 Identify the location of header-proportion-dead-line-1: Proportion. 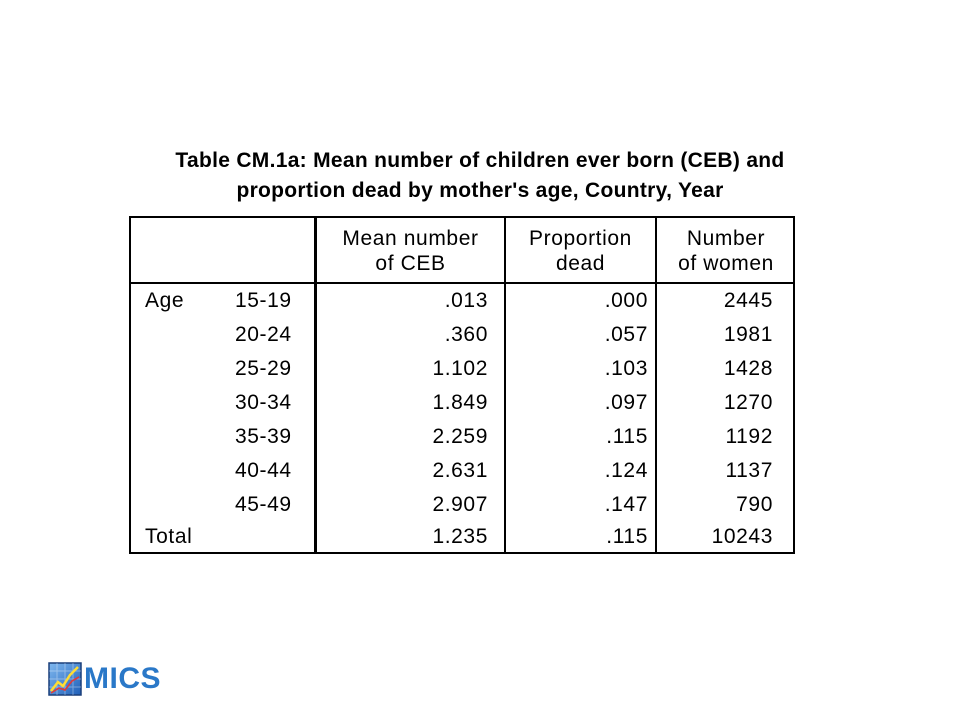
(580, 238).